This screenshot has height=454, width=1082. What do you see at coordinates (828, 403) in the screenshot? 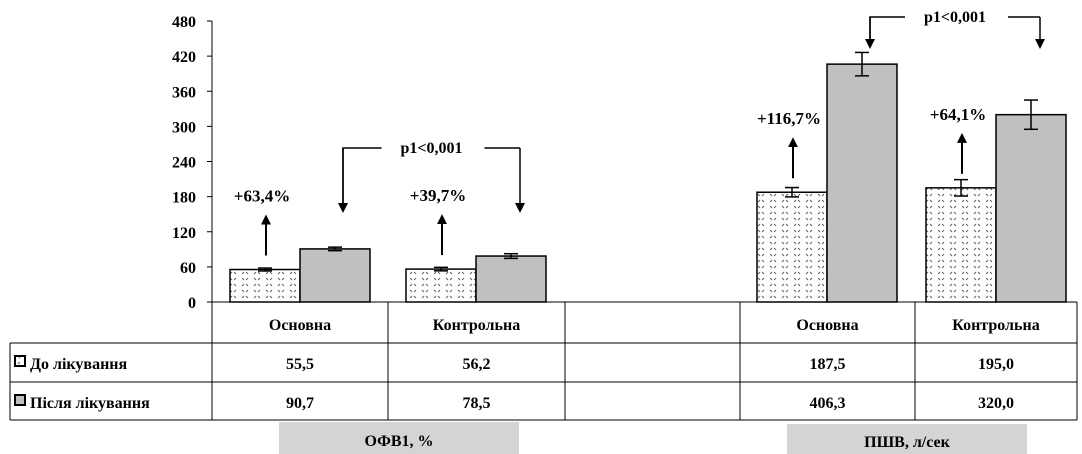
I see `data-cell-after: 406,3` at bounding box center [828, 403].